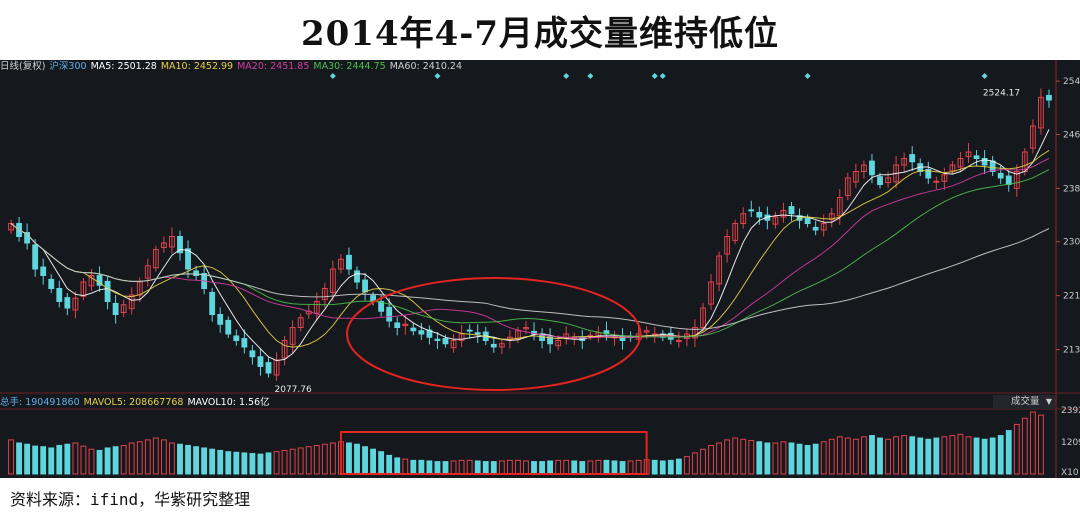  Describe the element at coordinates (540, 34) in the screenshot. I see `chart-title: 2014年4-7月成交量维持低位` at that location.